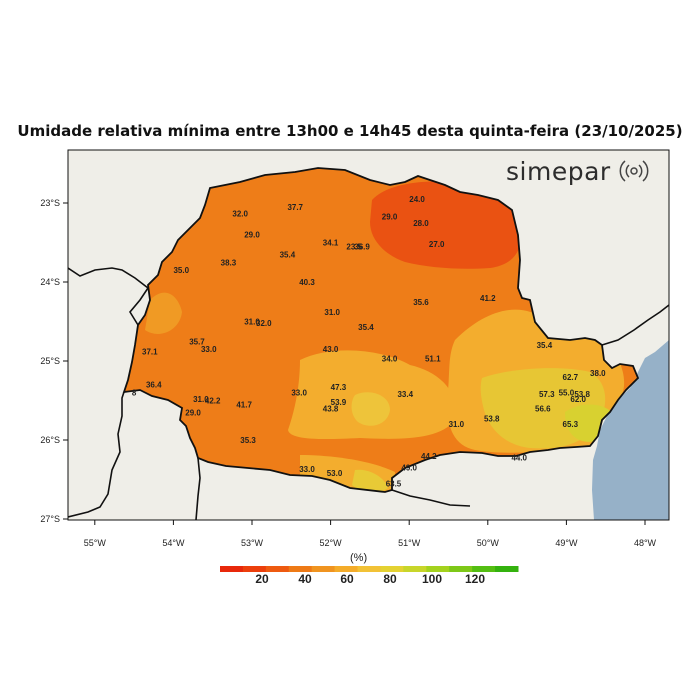  Describe the element at coordinates (50, 440) in the screenshot. I see `lat-tick-label: 26°S` at that location.